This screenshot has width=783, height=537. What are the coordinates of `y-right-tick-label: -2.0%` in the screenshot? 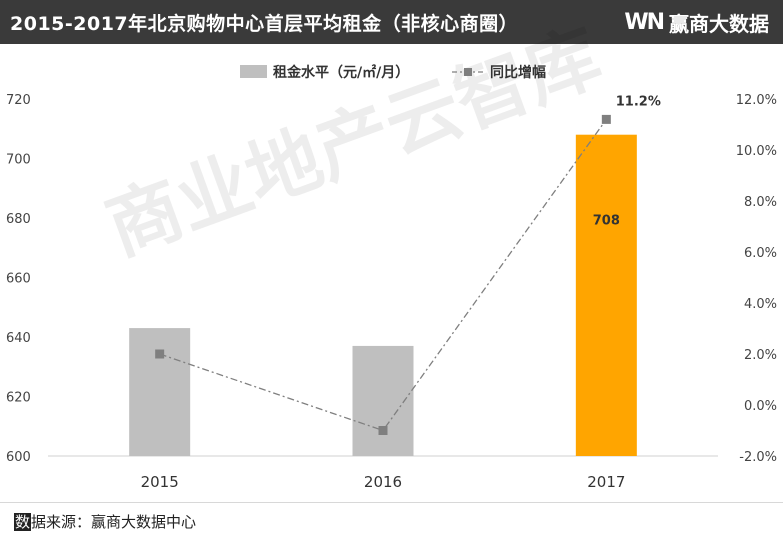 It's located at (758, 457).